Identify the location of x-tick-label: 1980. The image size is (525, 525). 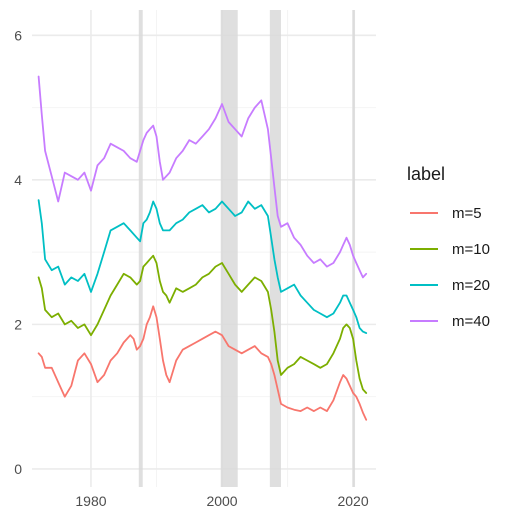
(90, 501).